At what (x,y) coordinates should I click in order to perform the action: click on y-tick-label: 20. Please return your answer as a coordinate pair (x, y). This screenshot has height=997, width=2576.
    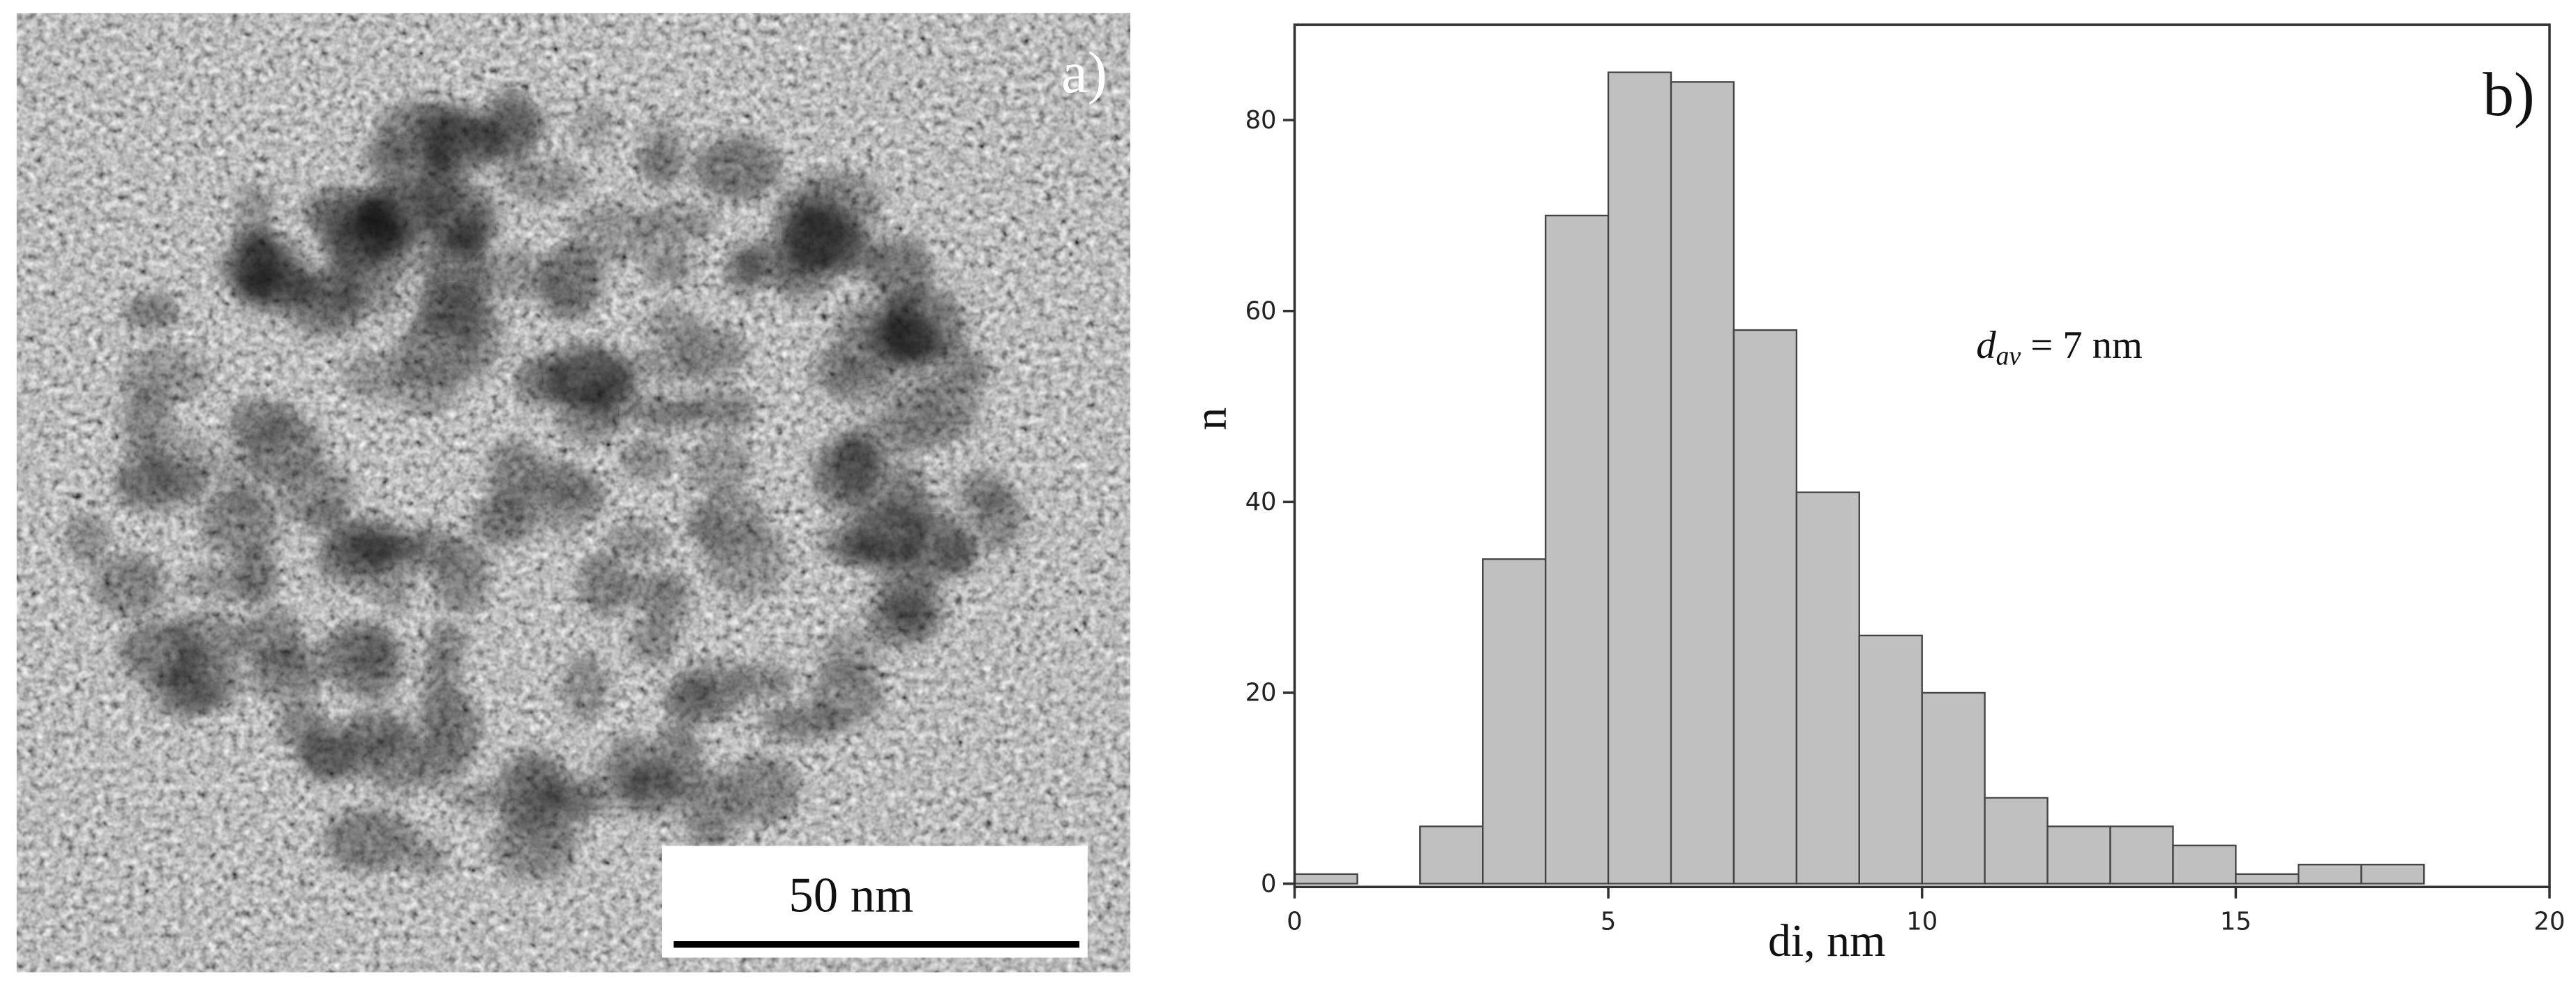
    Looking at the image, I should click on (1261, 693).